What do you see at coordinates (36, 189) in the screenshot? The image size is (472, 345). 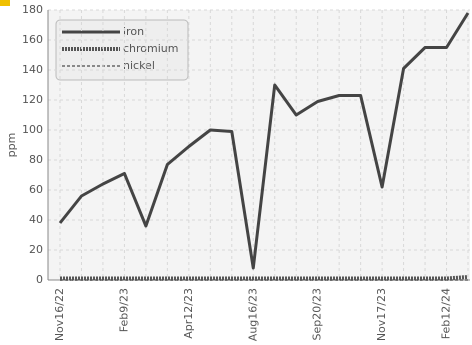 I see `y-tick-label: 60` at bounding box center [36, 189].